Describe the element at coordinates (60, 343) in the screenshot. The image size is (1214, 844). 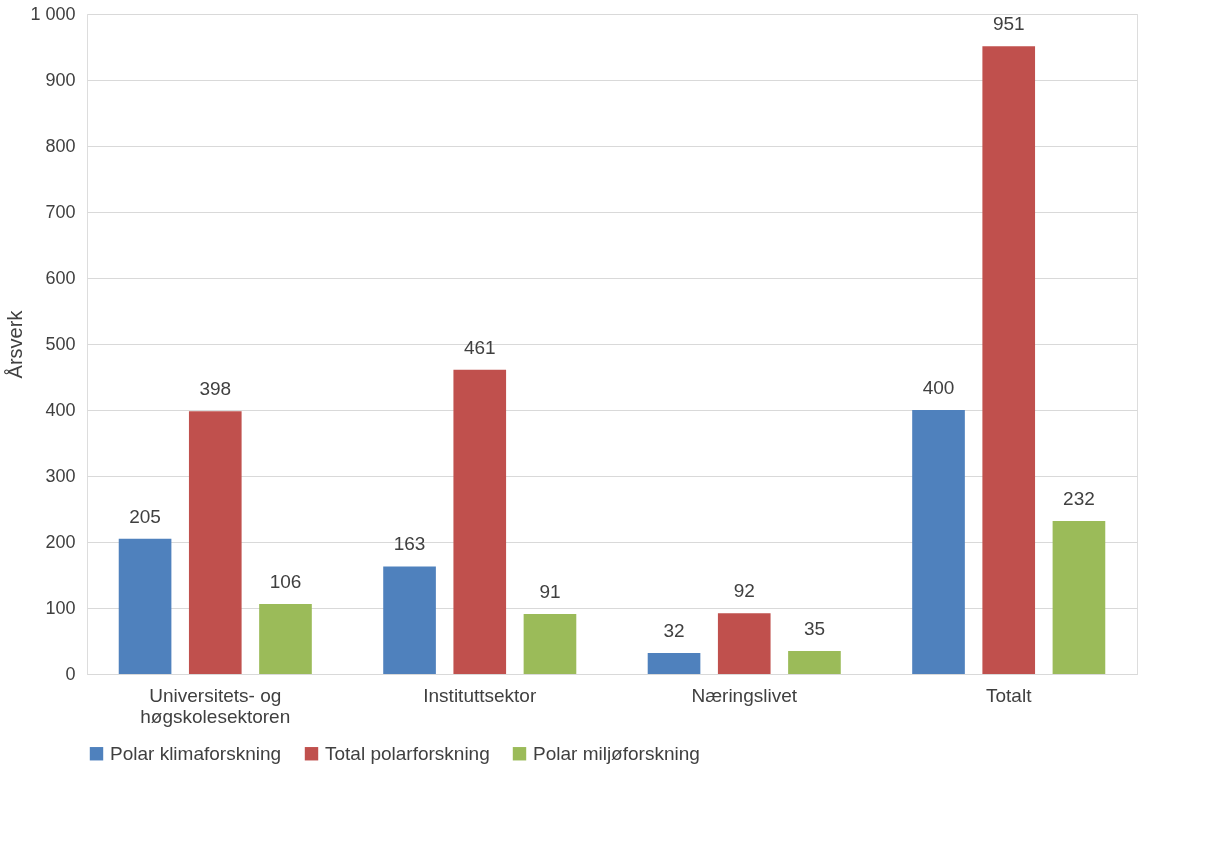
I see `y-tick-label: 500` at that location.